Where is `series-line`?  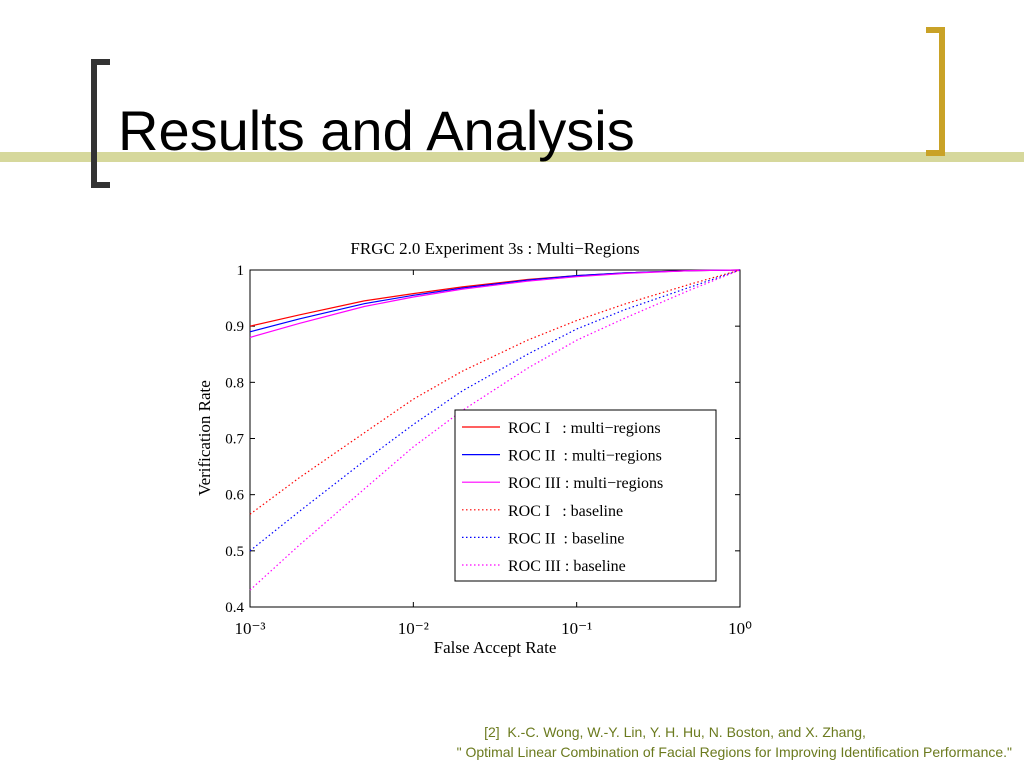
series-line is located at coordinates (495, 303).